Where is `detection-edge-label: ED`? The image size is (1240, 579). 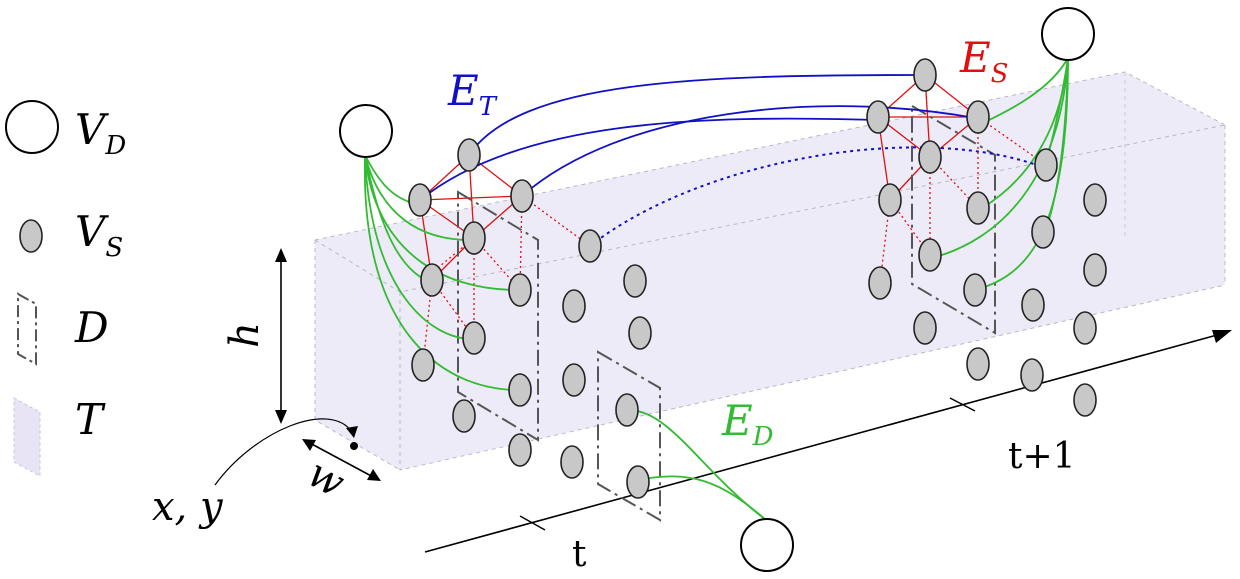
detection-edge-label: ED is located at coordinates (747, 424).